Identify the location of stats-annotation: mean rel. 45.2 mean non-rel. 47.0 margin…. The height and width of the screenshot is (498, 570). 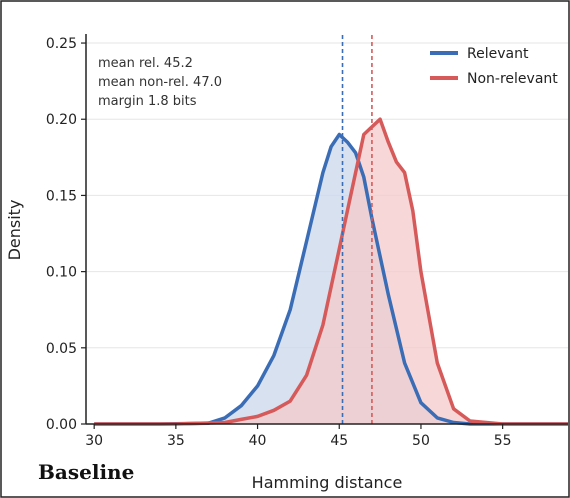
(160, 82).